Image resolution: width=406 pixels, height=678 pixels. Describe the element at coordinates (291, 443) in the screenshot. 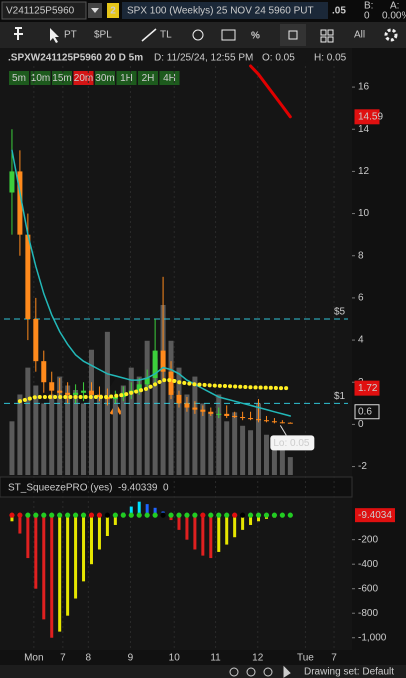

I see `annotation: Lo: 0.05` at that location.